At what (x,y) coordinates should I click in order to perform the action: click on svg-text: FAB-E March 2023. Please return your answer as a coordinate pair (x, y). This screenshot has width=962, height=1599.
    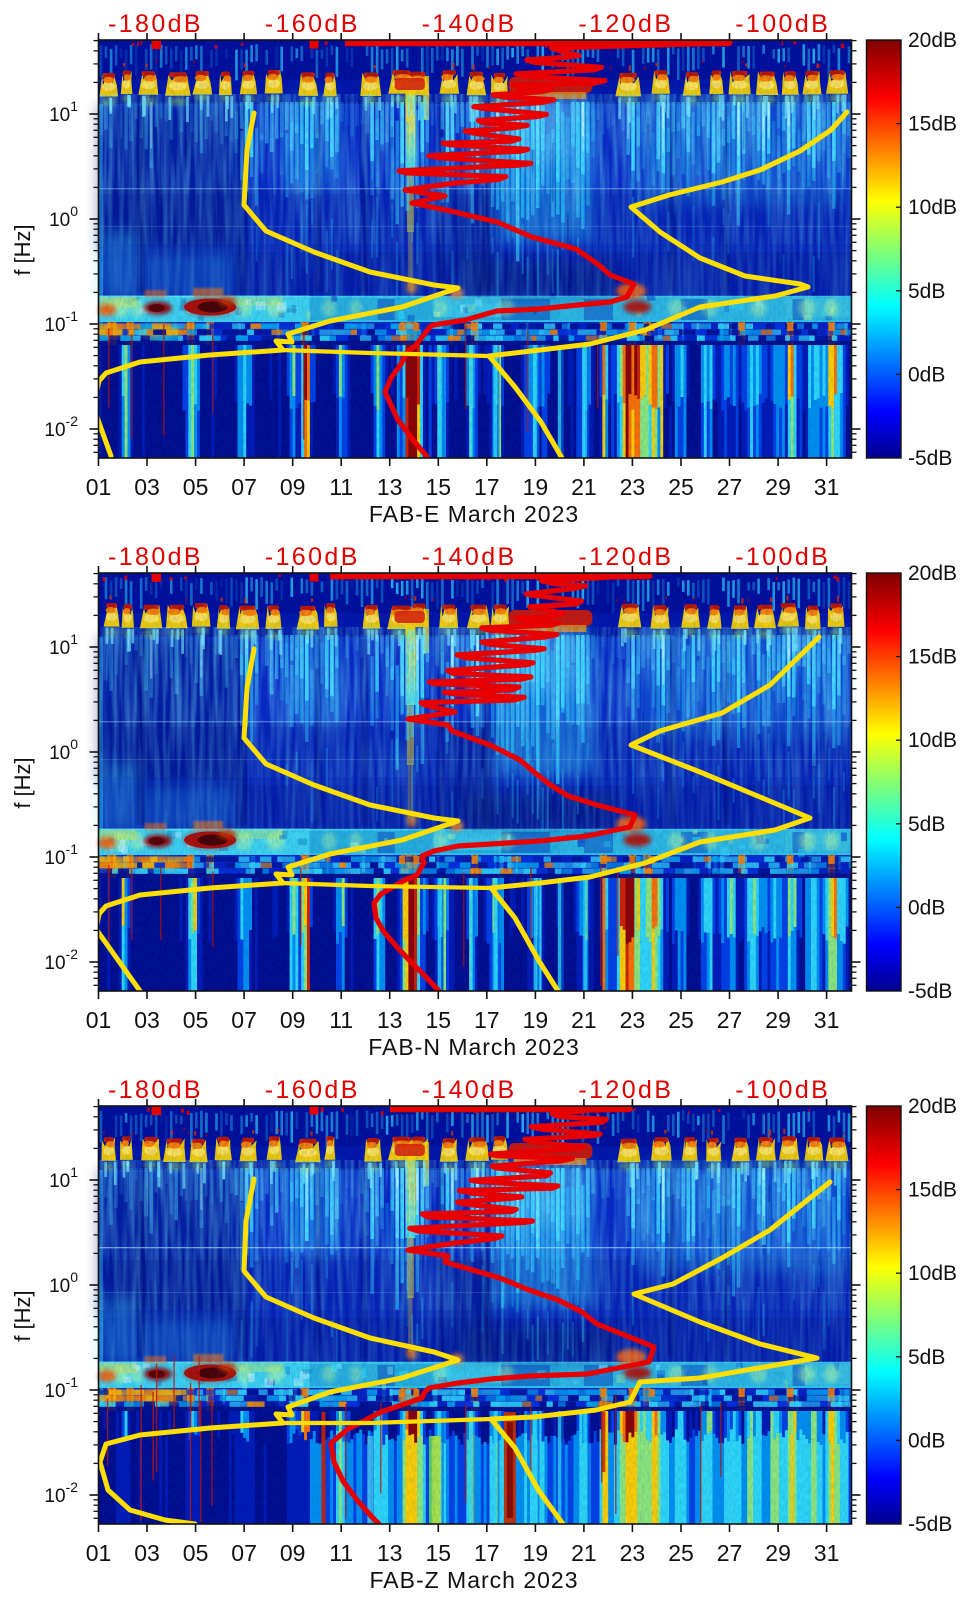
    Looking at the image, I should click on (474, 514).